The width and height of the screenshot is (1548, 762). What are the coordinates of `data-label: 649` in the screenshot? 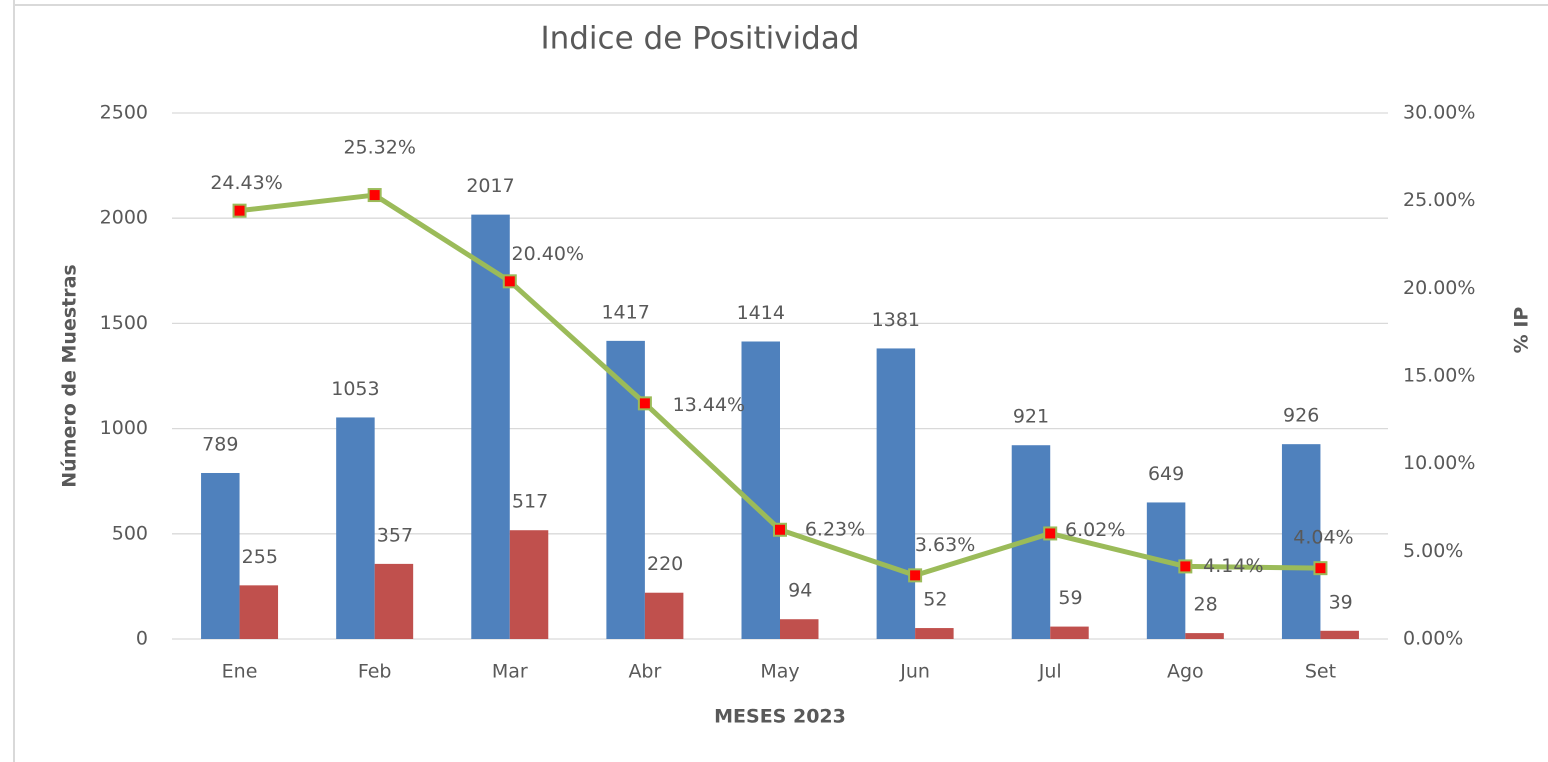 It's located at (1166, 474).